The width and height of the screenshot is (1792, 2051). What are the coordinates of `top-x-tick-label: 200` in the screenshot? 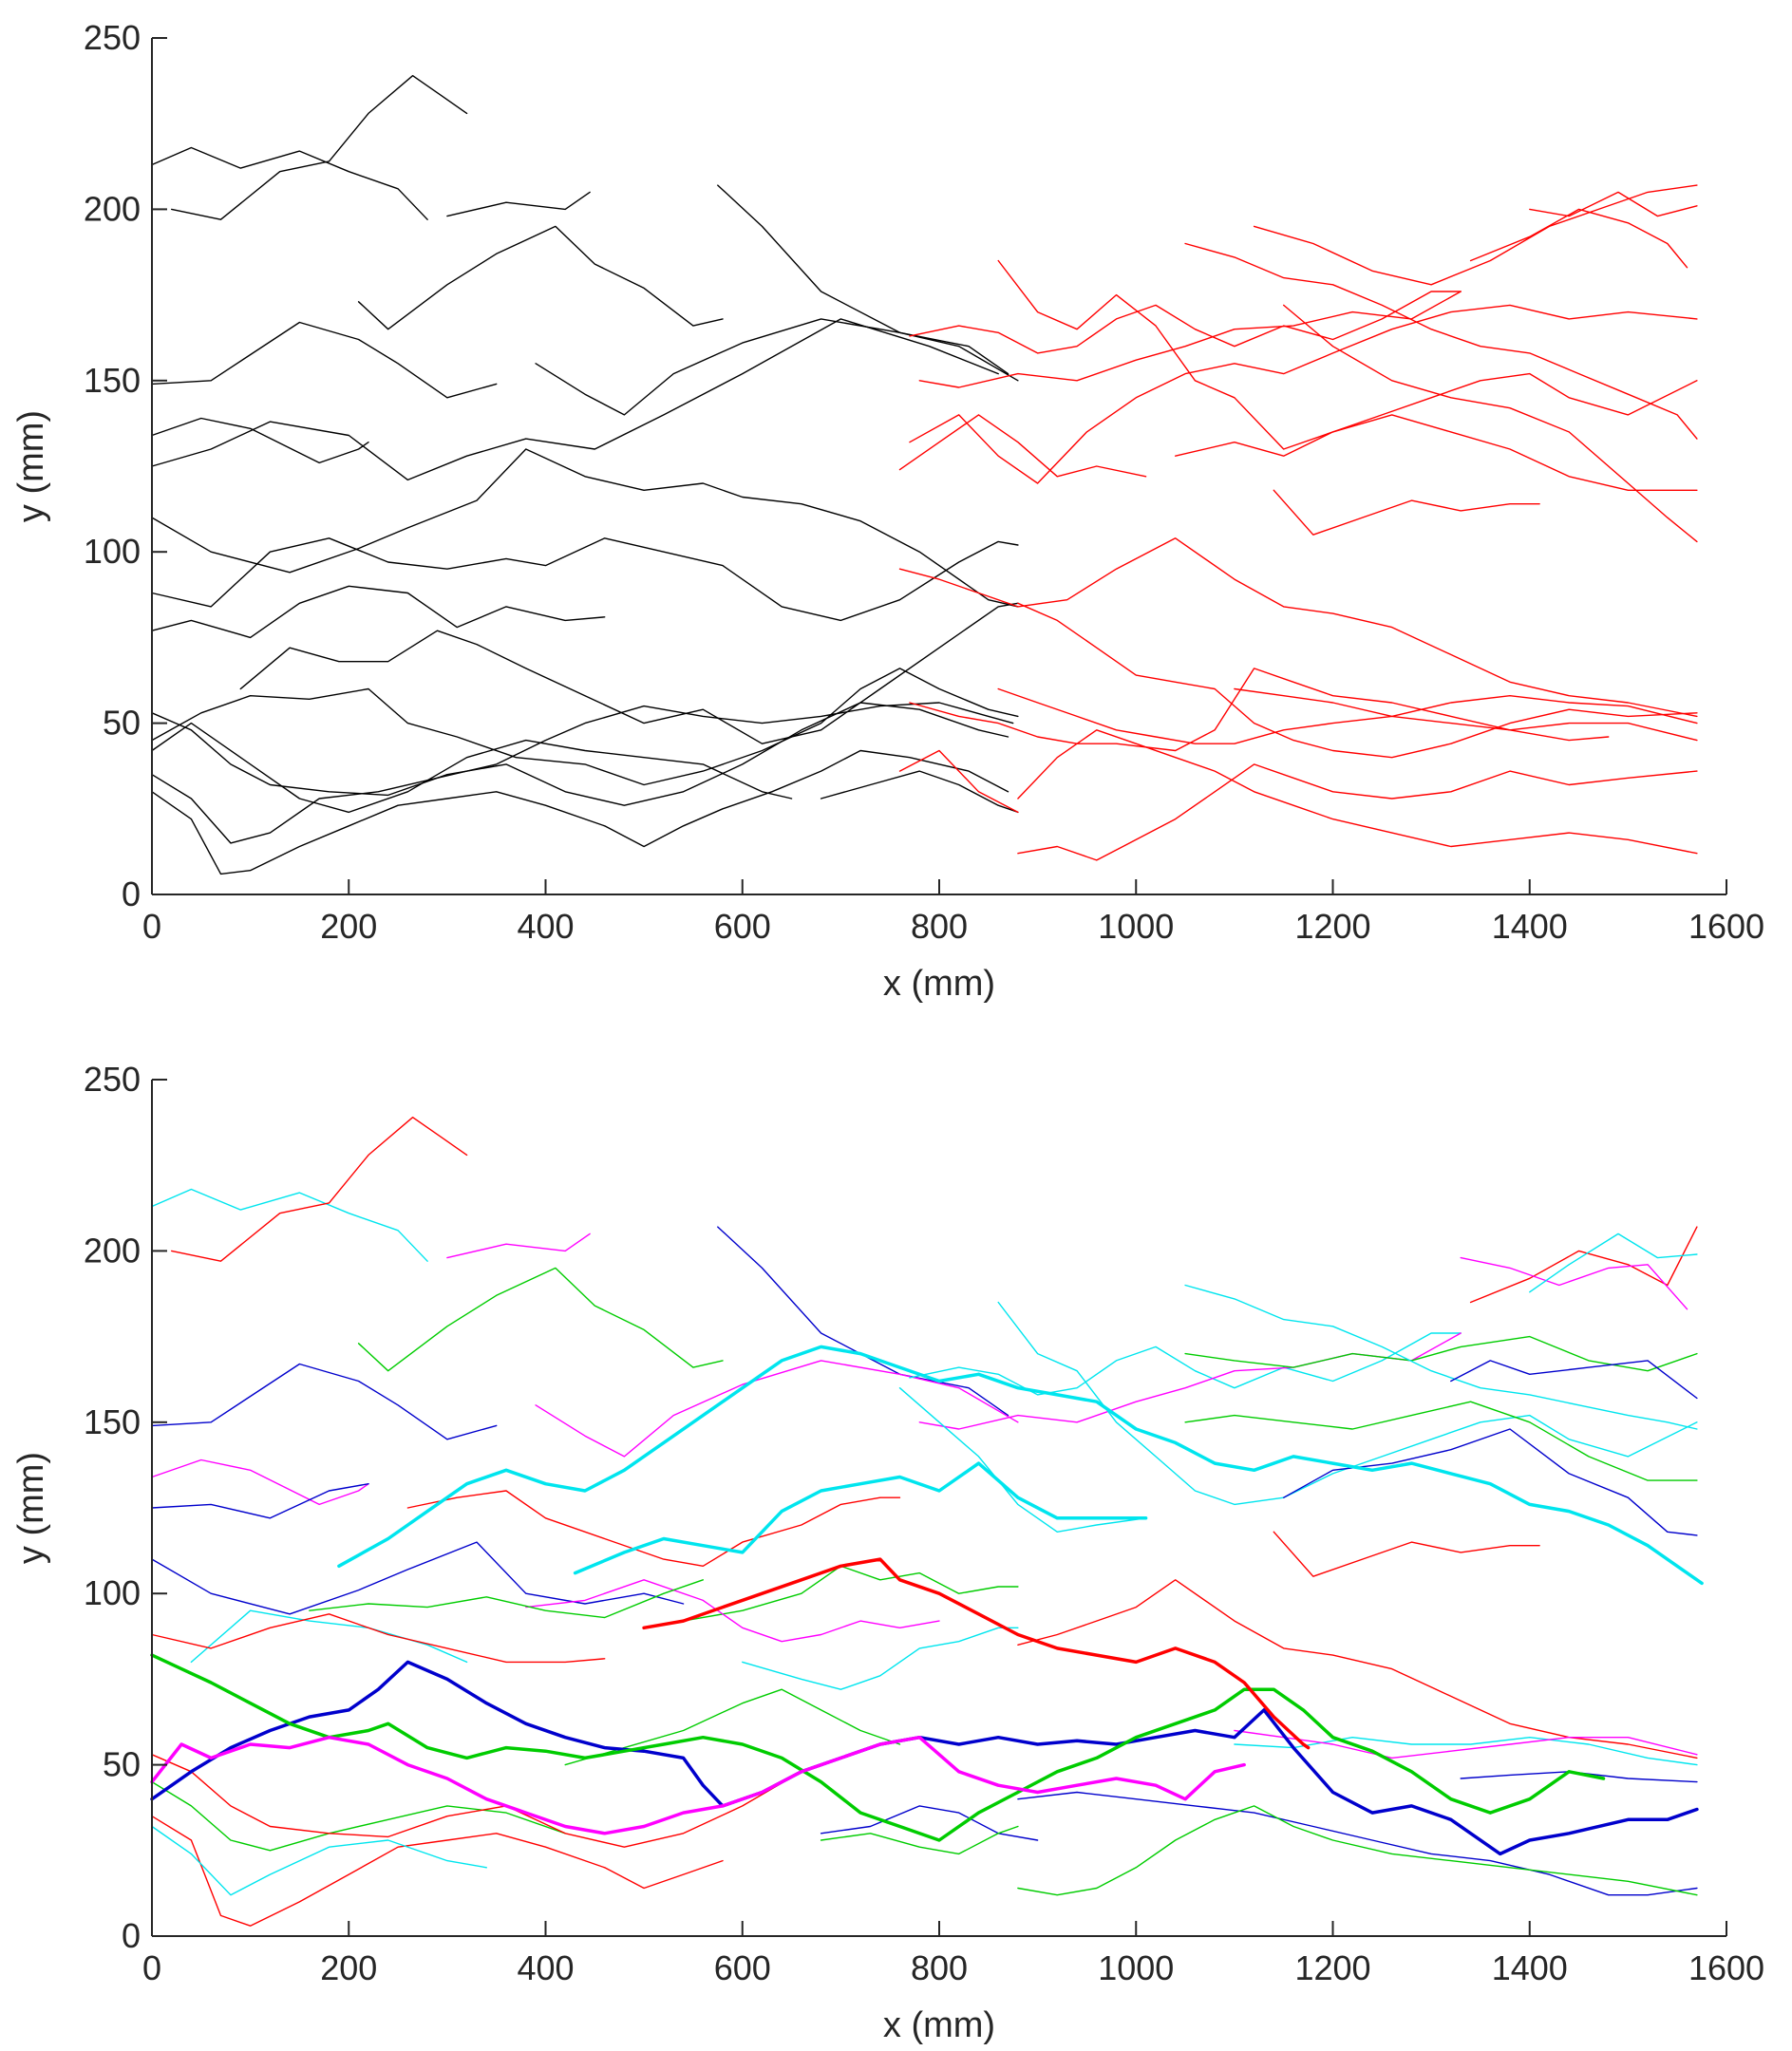 It's located at (348, 926).